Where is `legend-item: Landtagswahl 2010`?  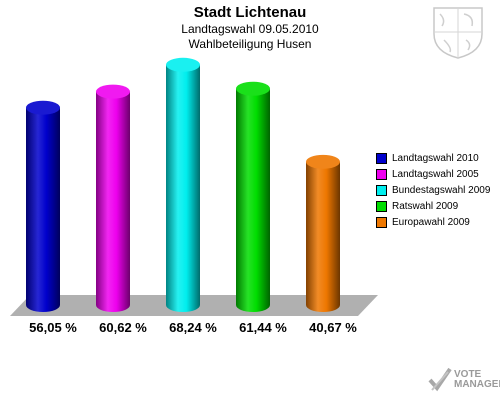 legend-item: Landtagswahl 2010 is located at coordinates (433, 158).